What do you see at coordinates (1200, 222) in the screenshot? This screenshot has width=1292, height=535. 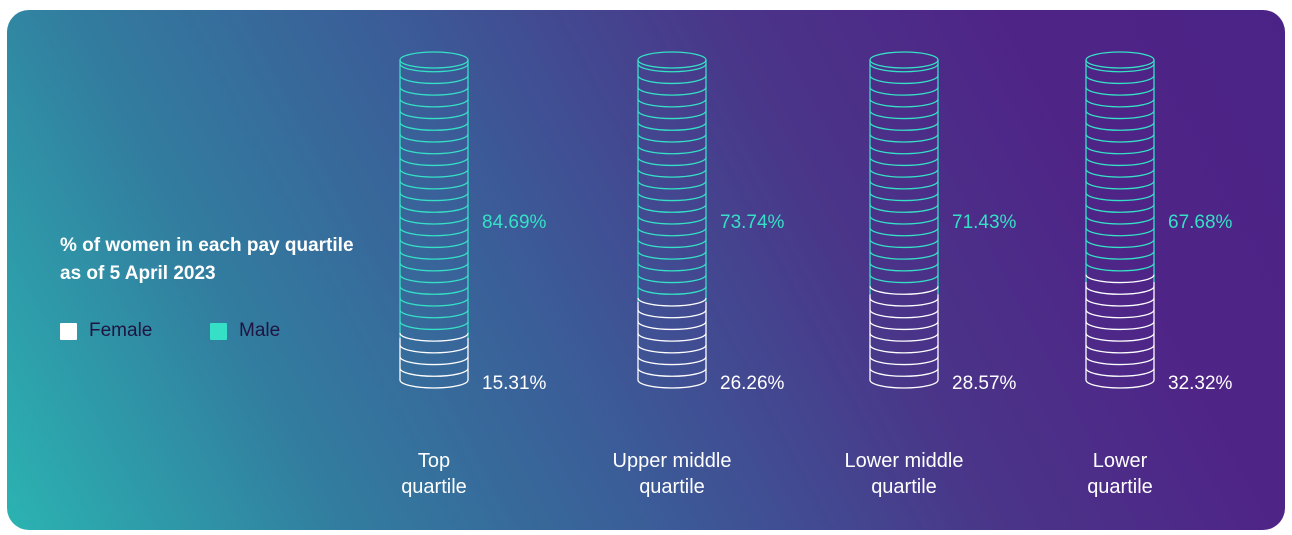 I see `data-label-male-4: 67.68%` at bounding box center [1200, 222].